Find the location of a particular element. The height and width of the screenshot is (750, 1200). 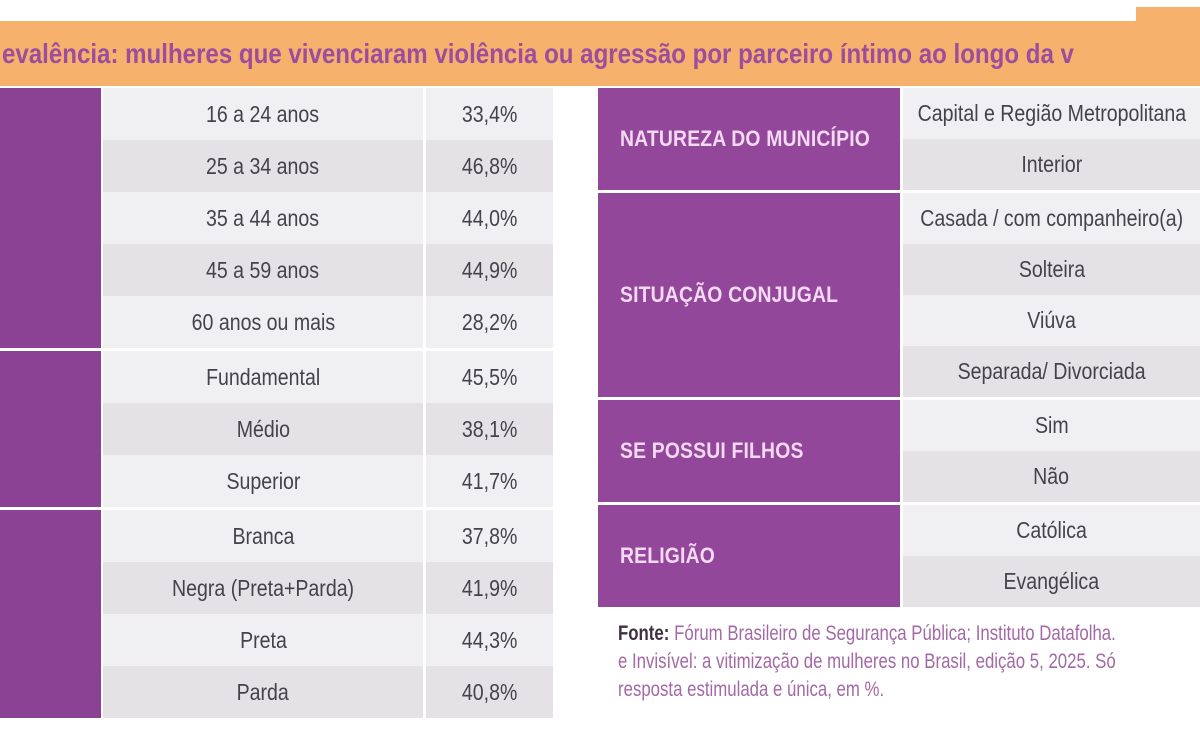

option-row: Solteira is located at coordinates (1051, 269).